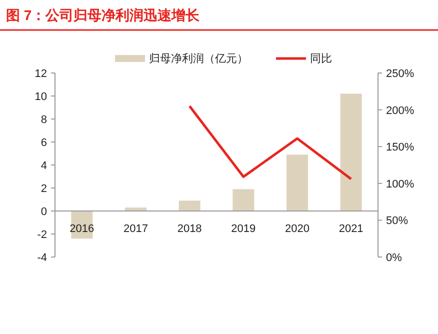 This screenshot has width=438, height=334. I want to click on y-tick-label: 4, so click(43, 166).